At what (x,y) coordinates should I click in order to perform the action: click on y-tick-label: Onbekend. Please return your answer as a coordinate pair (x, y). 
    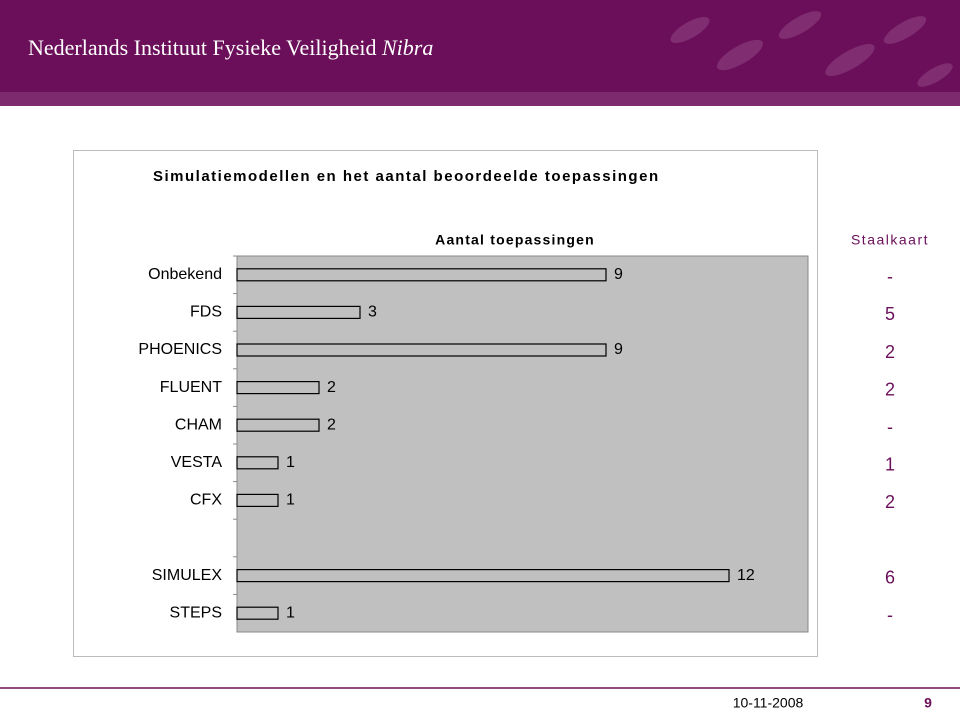
    Looking at the image, I should click on (185, 274).